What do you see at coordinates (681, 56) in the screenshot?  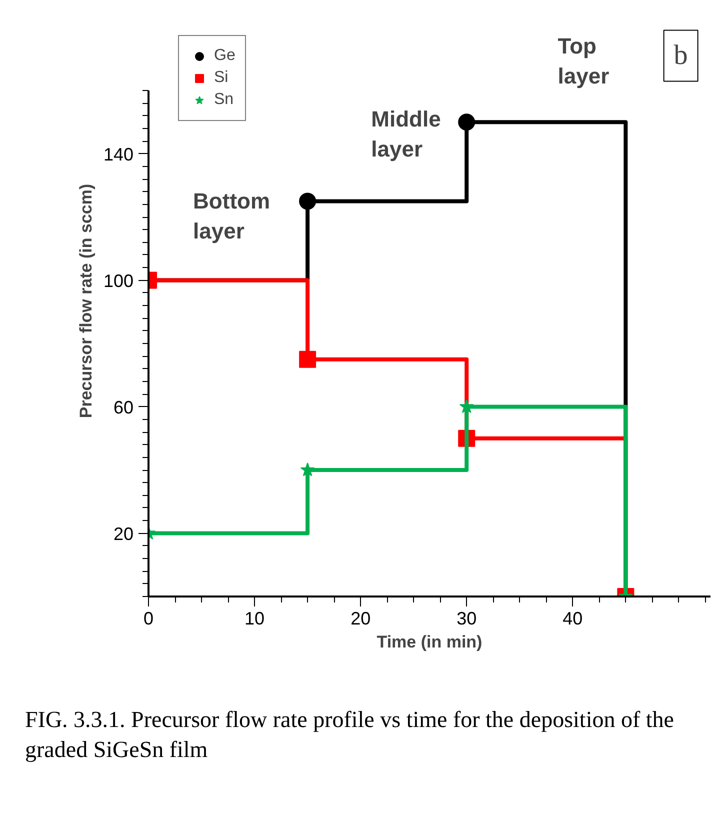 I see `text: b` at bounding box center [681, 56].